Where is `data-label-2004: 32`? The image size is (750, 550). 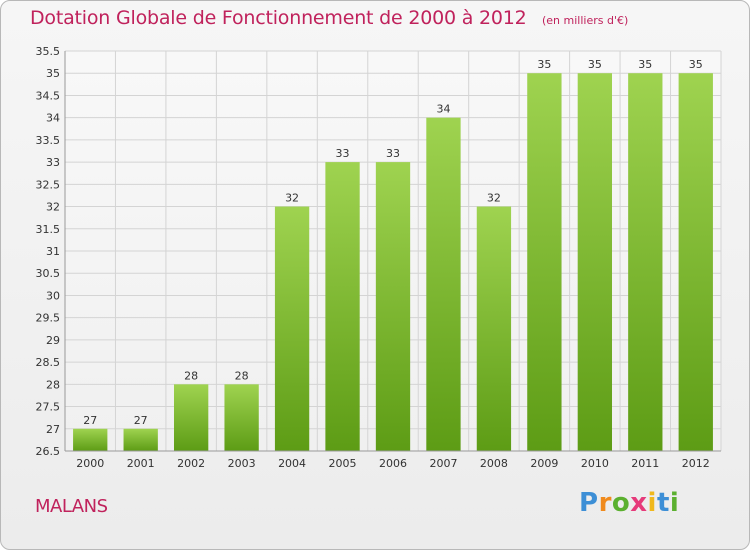
data-label-2004: 32 is located at coordinates (292, 198).